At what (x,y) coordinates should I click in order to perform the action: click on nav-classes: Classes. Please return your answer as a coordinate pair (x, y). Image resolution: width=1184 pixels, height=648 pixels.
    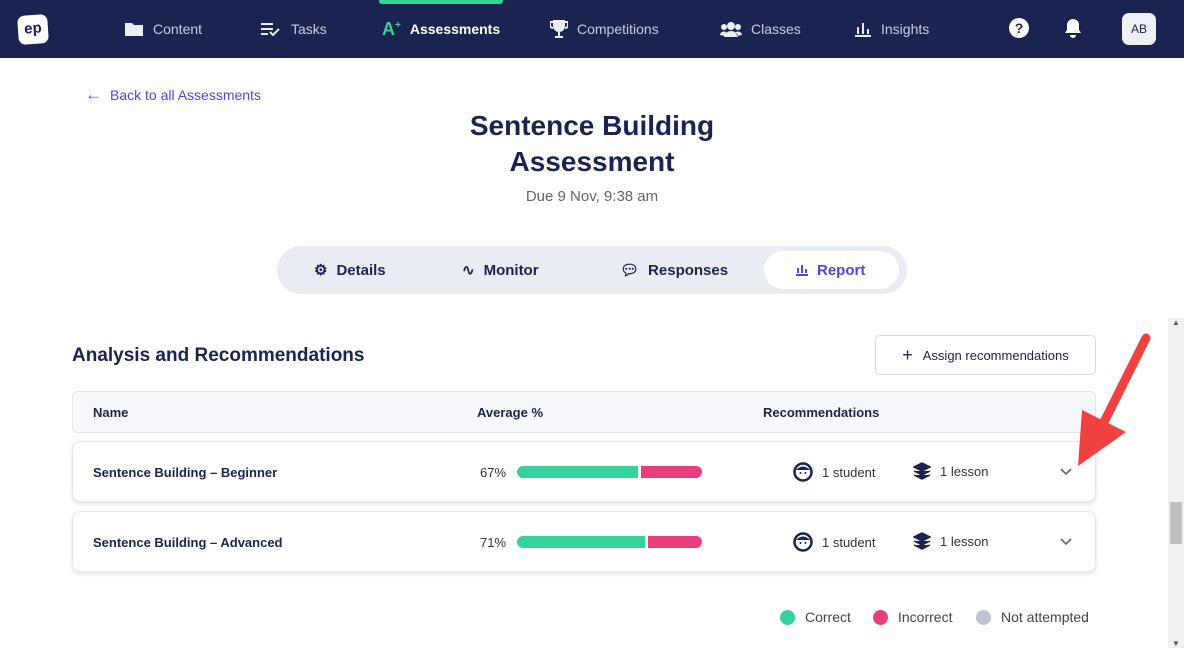
    Looking at the image, I should click on (760, 29).